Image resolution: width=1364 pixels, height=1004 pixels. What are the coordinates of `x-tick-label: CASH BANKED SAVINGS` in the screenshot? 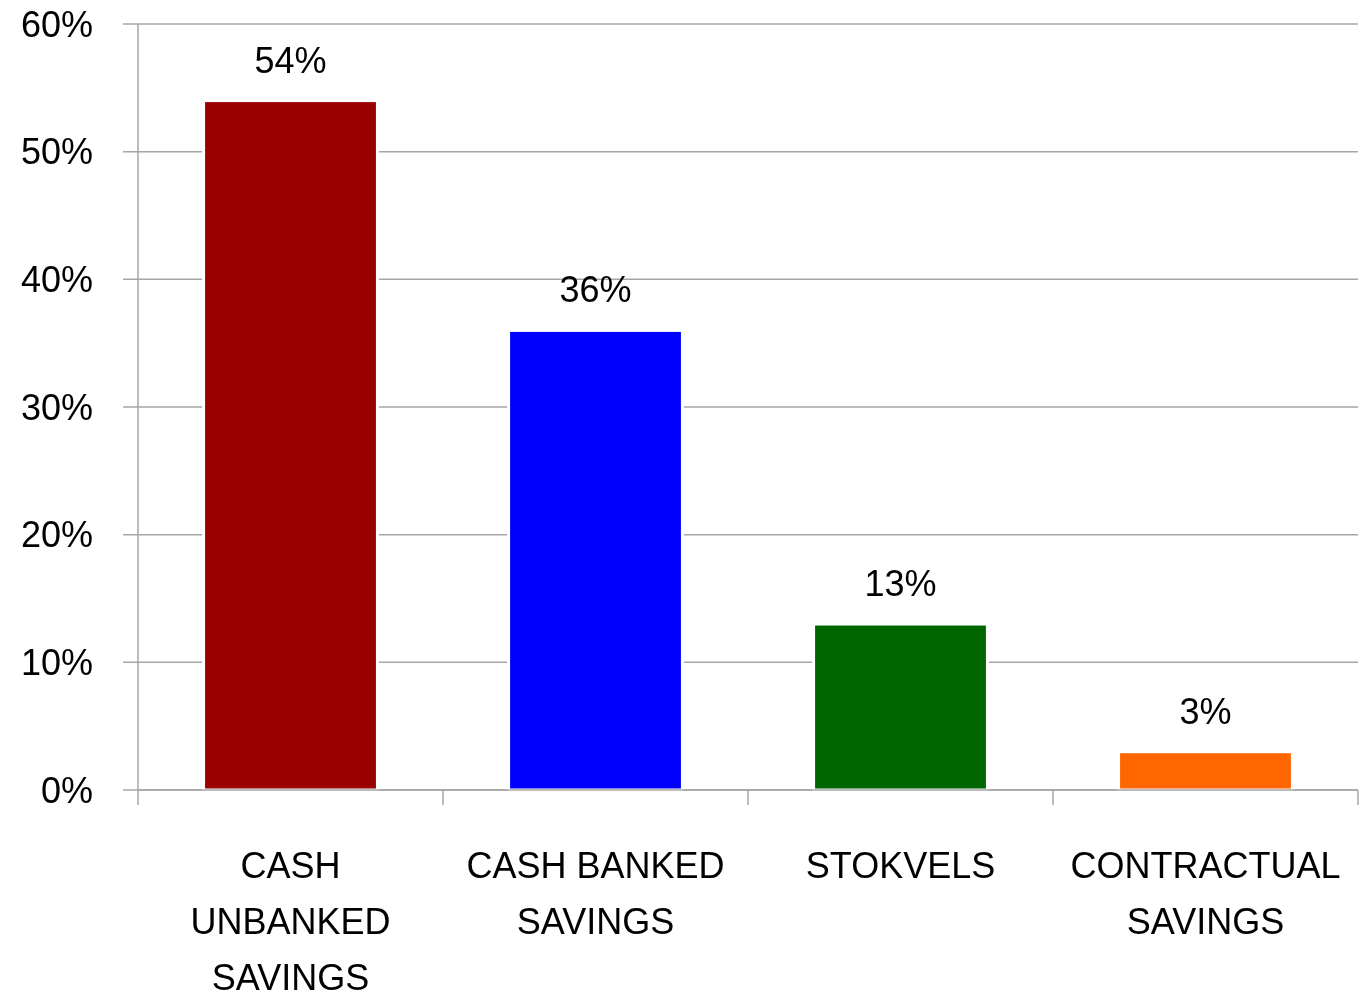 It's located at (595, 893).